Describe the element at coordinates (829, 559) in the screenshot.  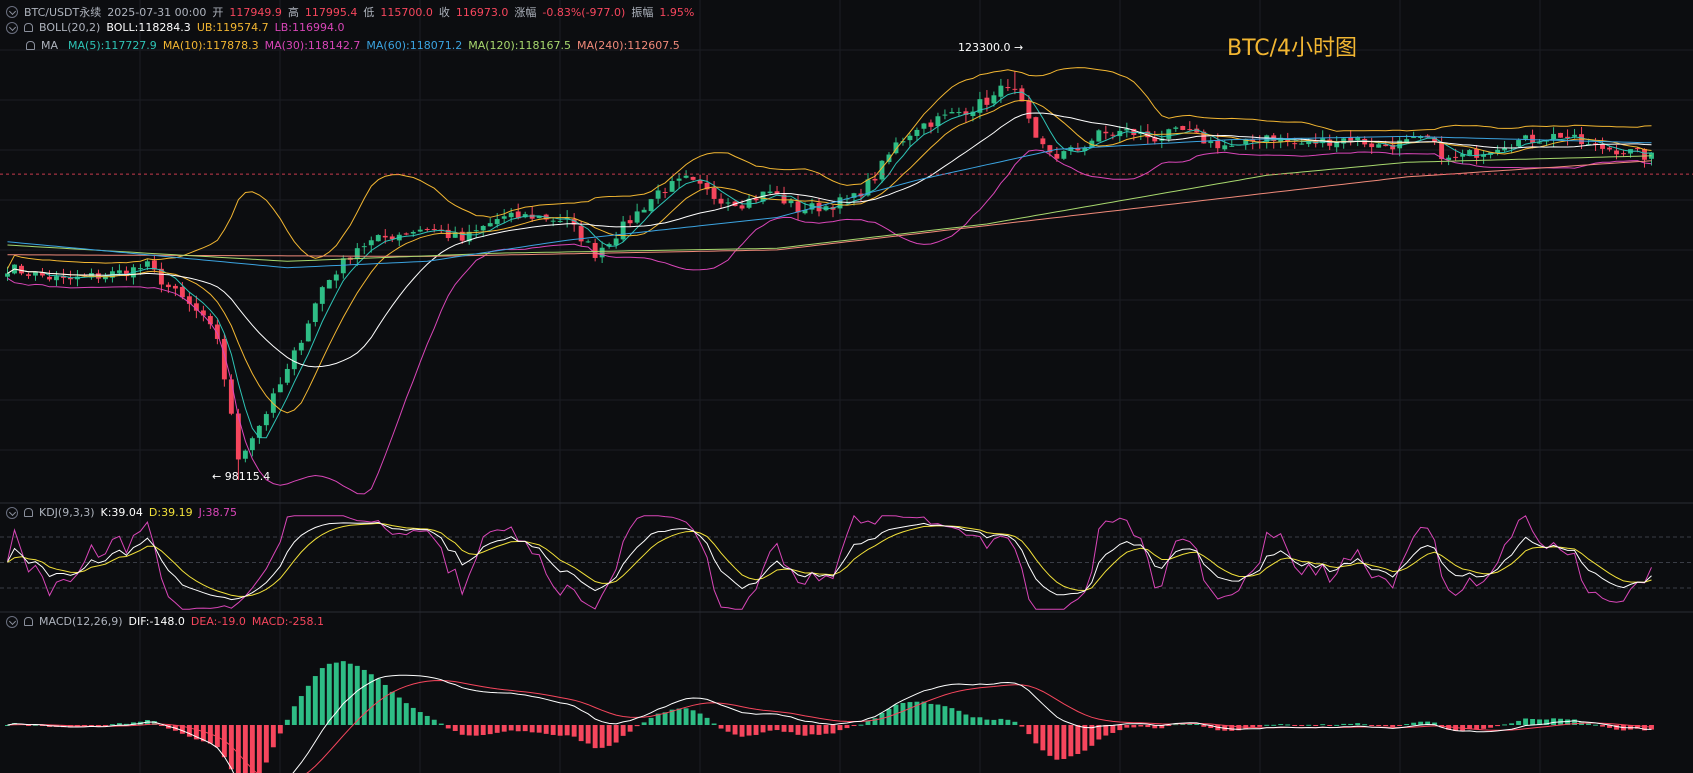
I see `kdj-d-line` at that location.